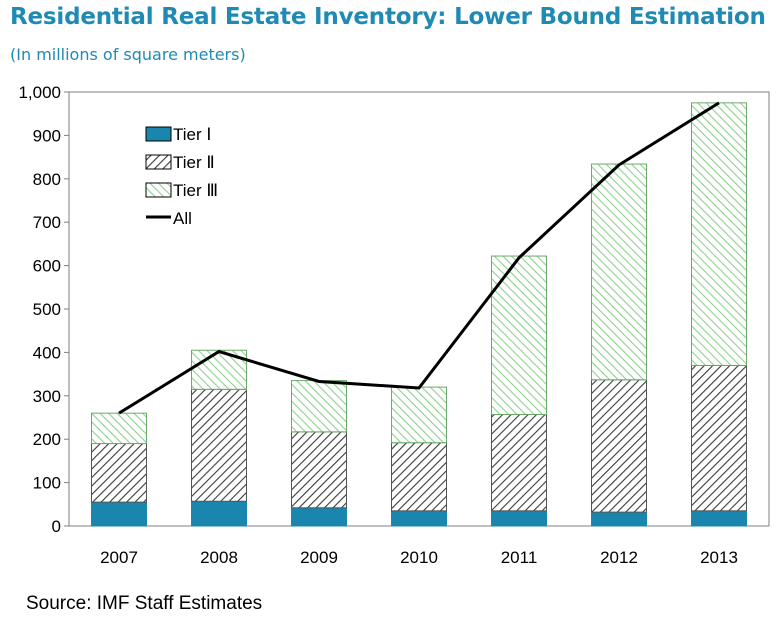  Describe the element at coordinates (158, 190) in the screenshot. I see `legend-swatch-tier3` at that location.